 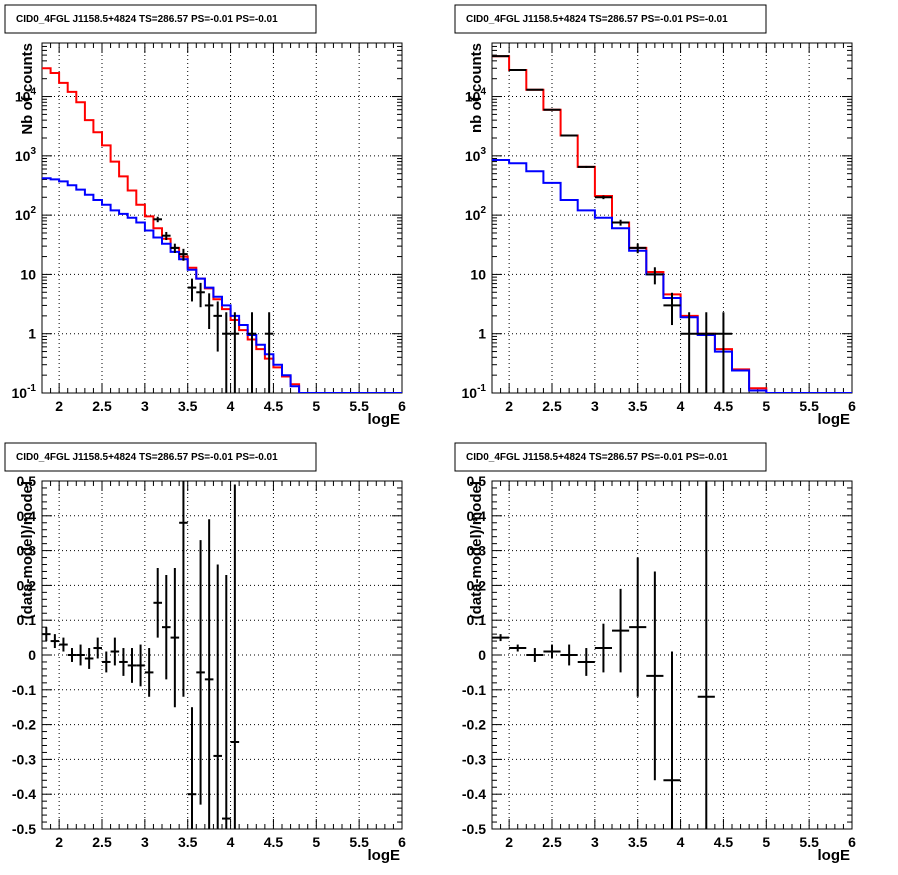 I want to click on chart-title-box, so click(x=610, y=457).